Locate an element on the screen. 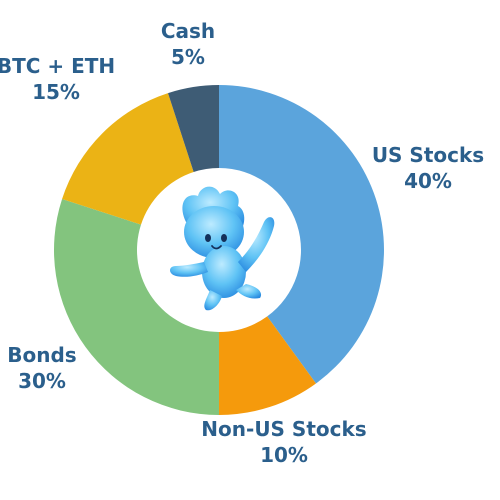  value-label-bonds: 30% is located at coordinates (42, 381).